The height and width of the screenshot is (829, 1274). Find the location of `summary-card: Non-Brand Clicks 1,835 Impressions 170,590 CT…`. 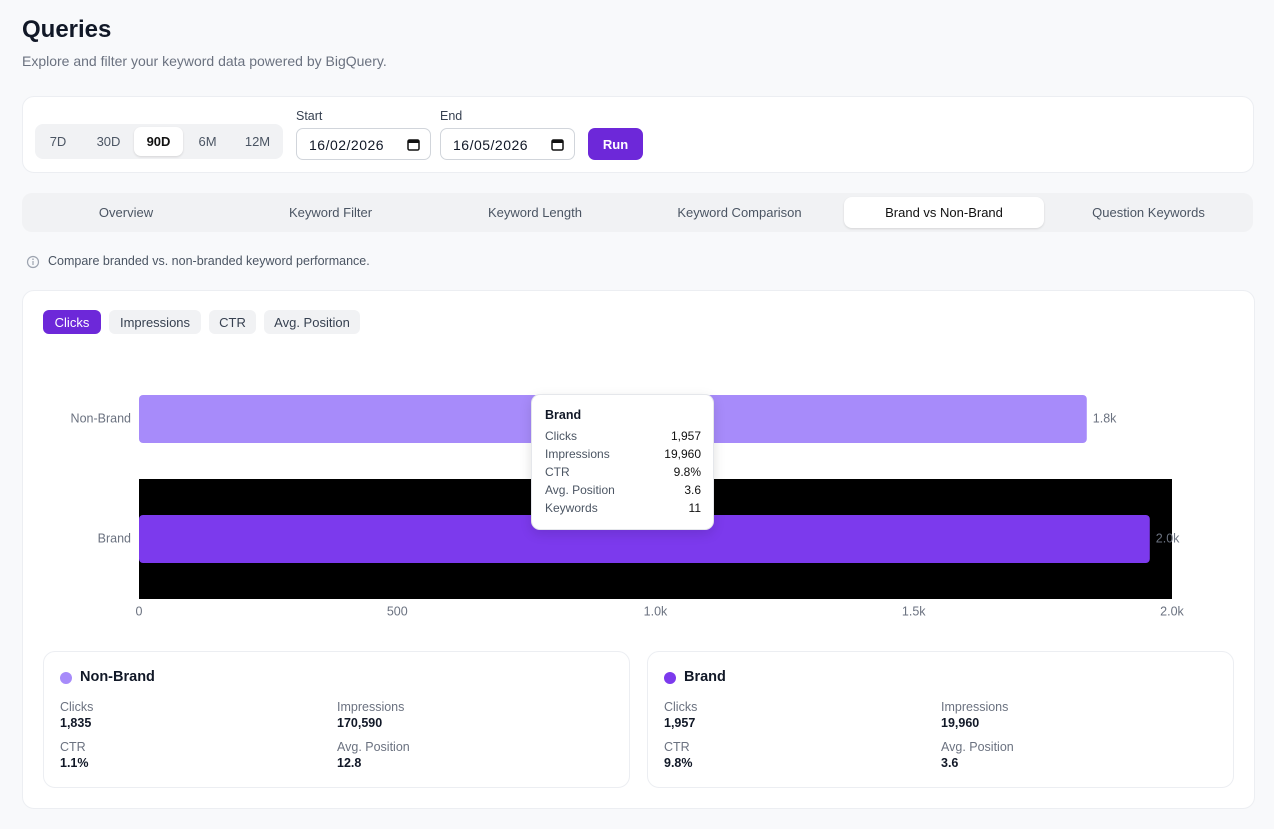

summary-card: Non-Brand Clicks 1,835 Impressions 170,590 CT… is located at coordinates (336, 719).